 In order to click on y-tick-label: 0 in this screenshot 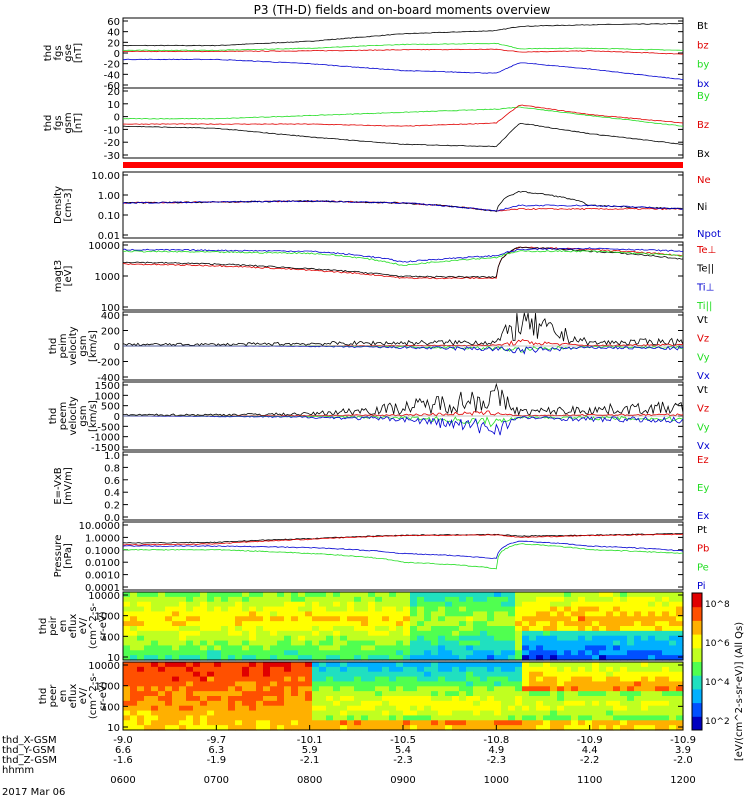, I will do `click(117, 118)`.